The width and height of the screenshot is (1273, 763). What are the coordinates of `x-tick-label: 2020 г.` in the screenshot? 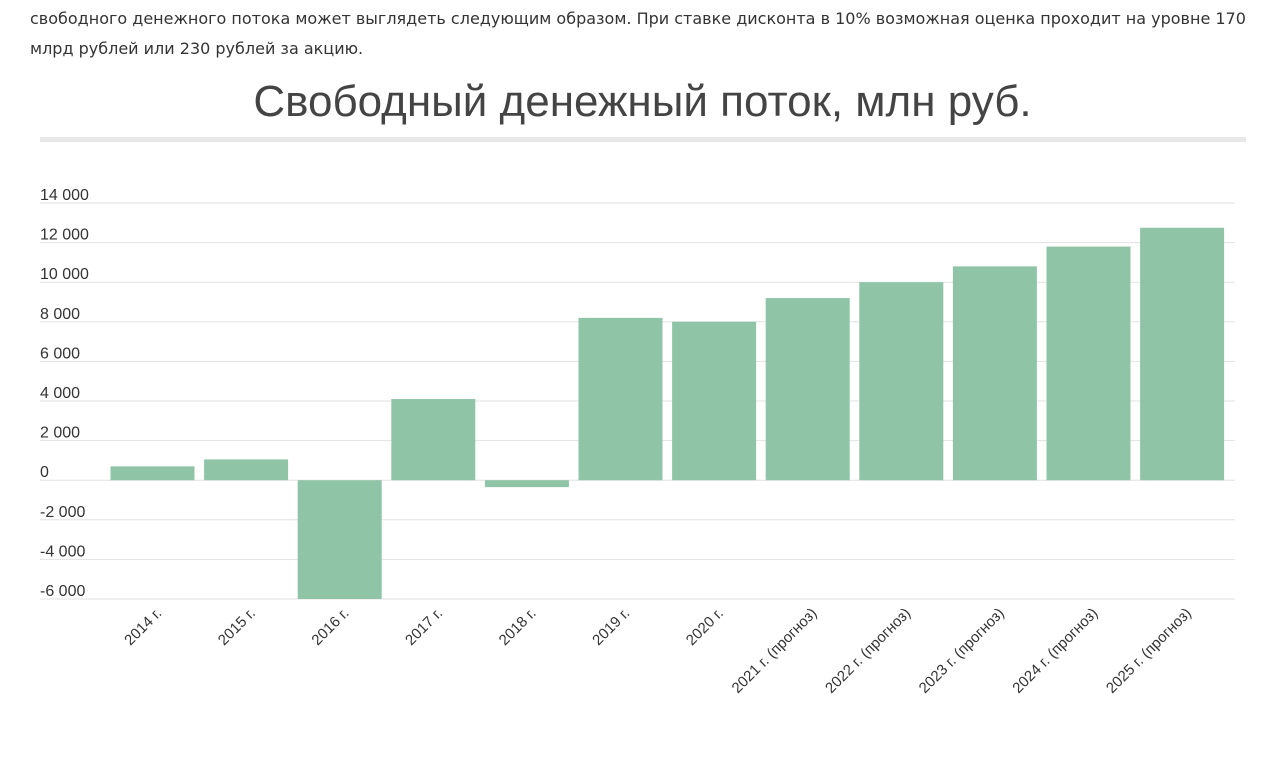 It's located at (705, 627).